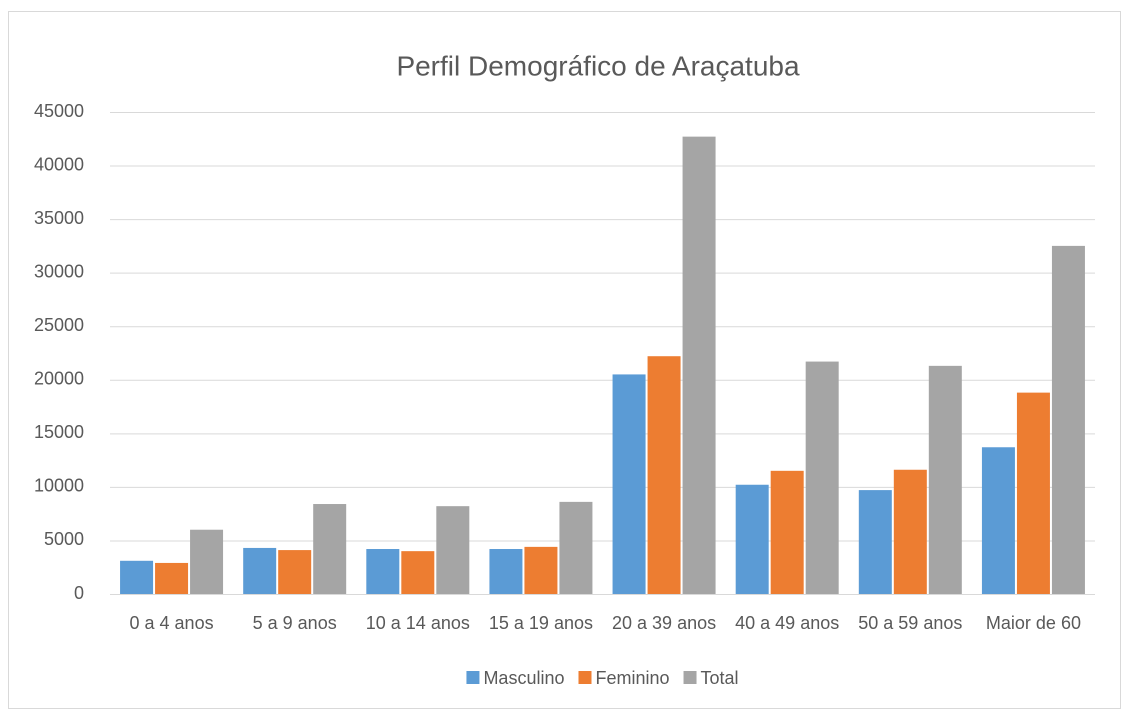 The width and height of the screenshot is (1131, 709). Describe the element at coordinates (418, 623) in the screenshot. I see `x-tick-label: 10 a 14 anos` at that location.